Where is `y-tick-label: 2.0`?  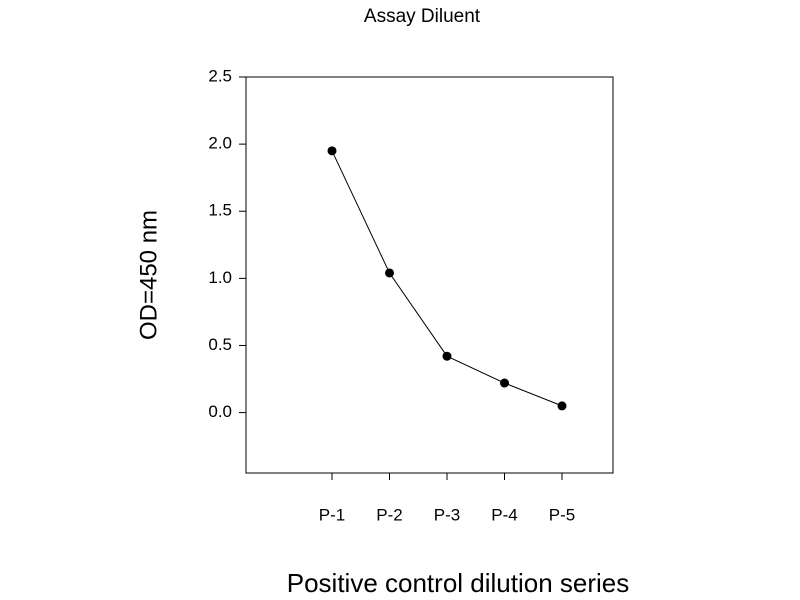 y-tick-label: 2.0 is located at coordinates (220, 143).